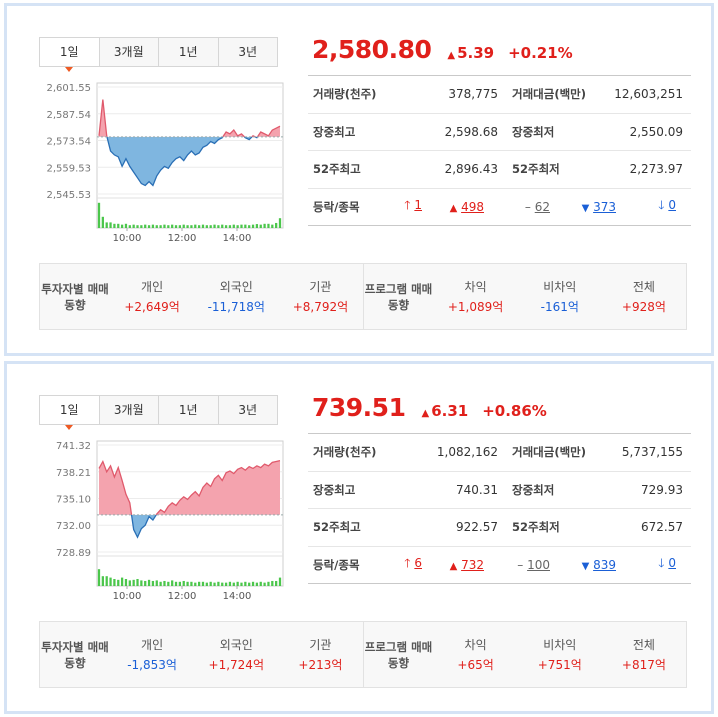  I want to click on advancers-link: 732, so click(472, 564).